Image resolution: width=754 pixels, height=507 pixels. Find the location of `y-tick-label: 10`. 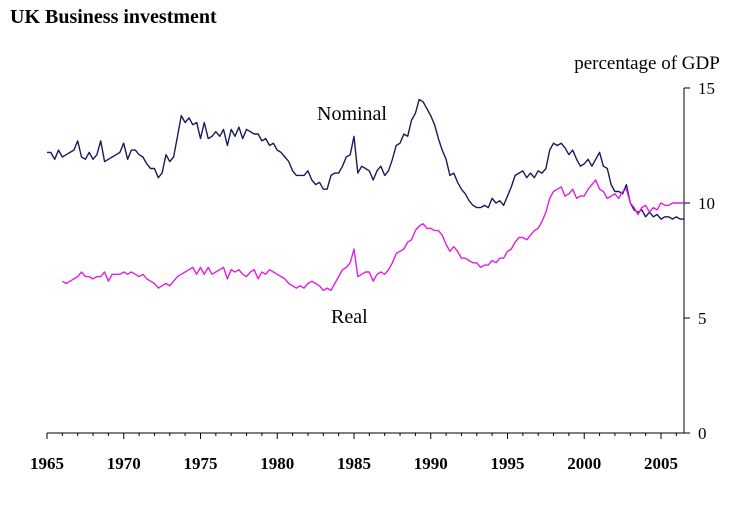

y-tick-label: 10 is located at coordinates (706, 203).